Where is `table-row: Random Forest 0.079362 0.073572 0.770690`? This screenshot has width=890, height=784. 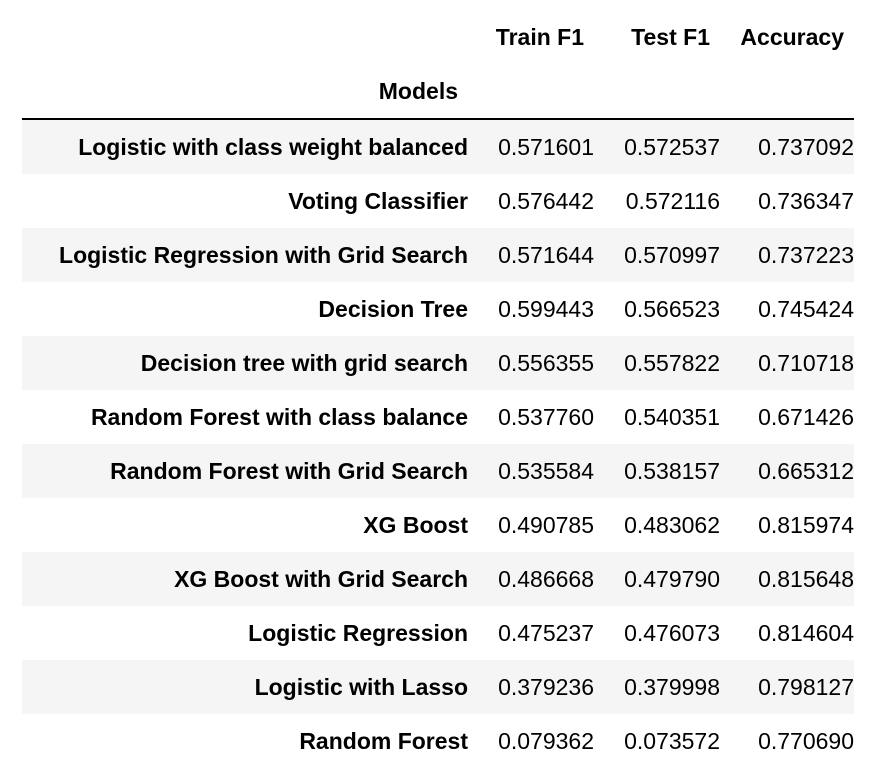
table-row: Random Forest 0.079362 0.073572 0.770690 is located at coordinates (438, 741).